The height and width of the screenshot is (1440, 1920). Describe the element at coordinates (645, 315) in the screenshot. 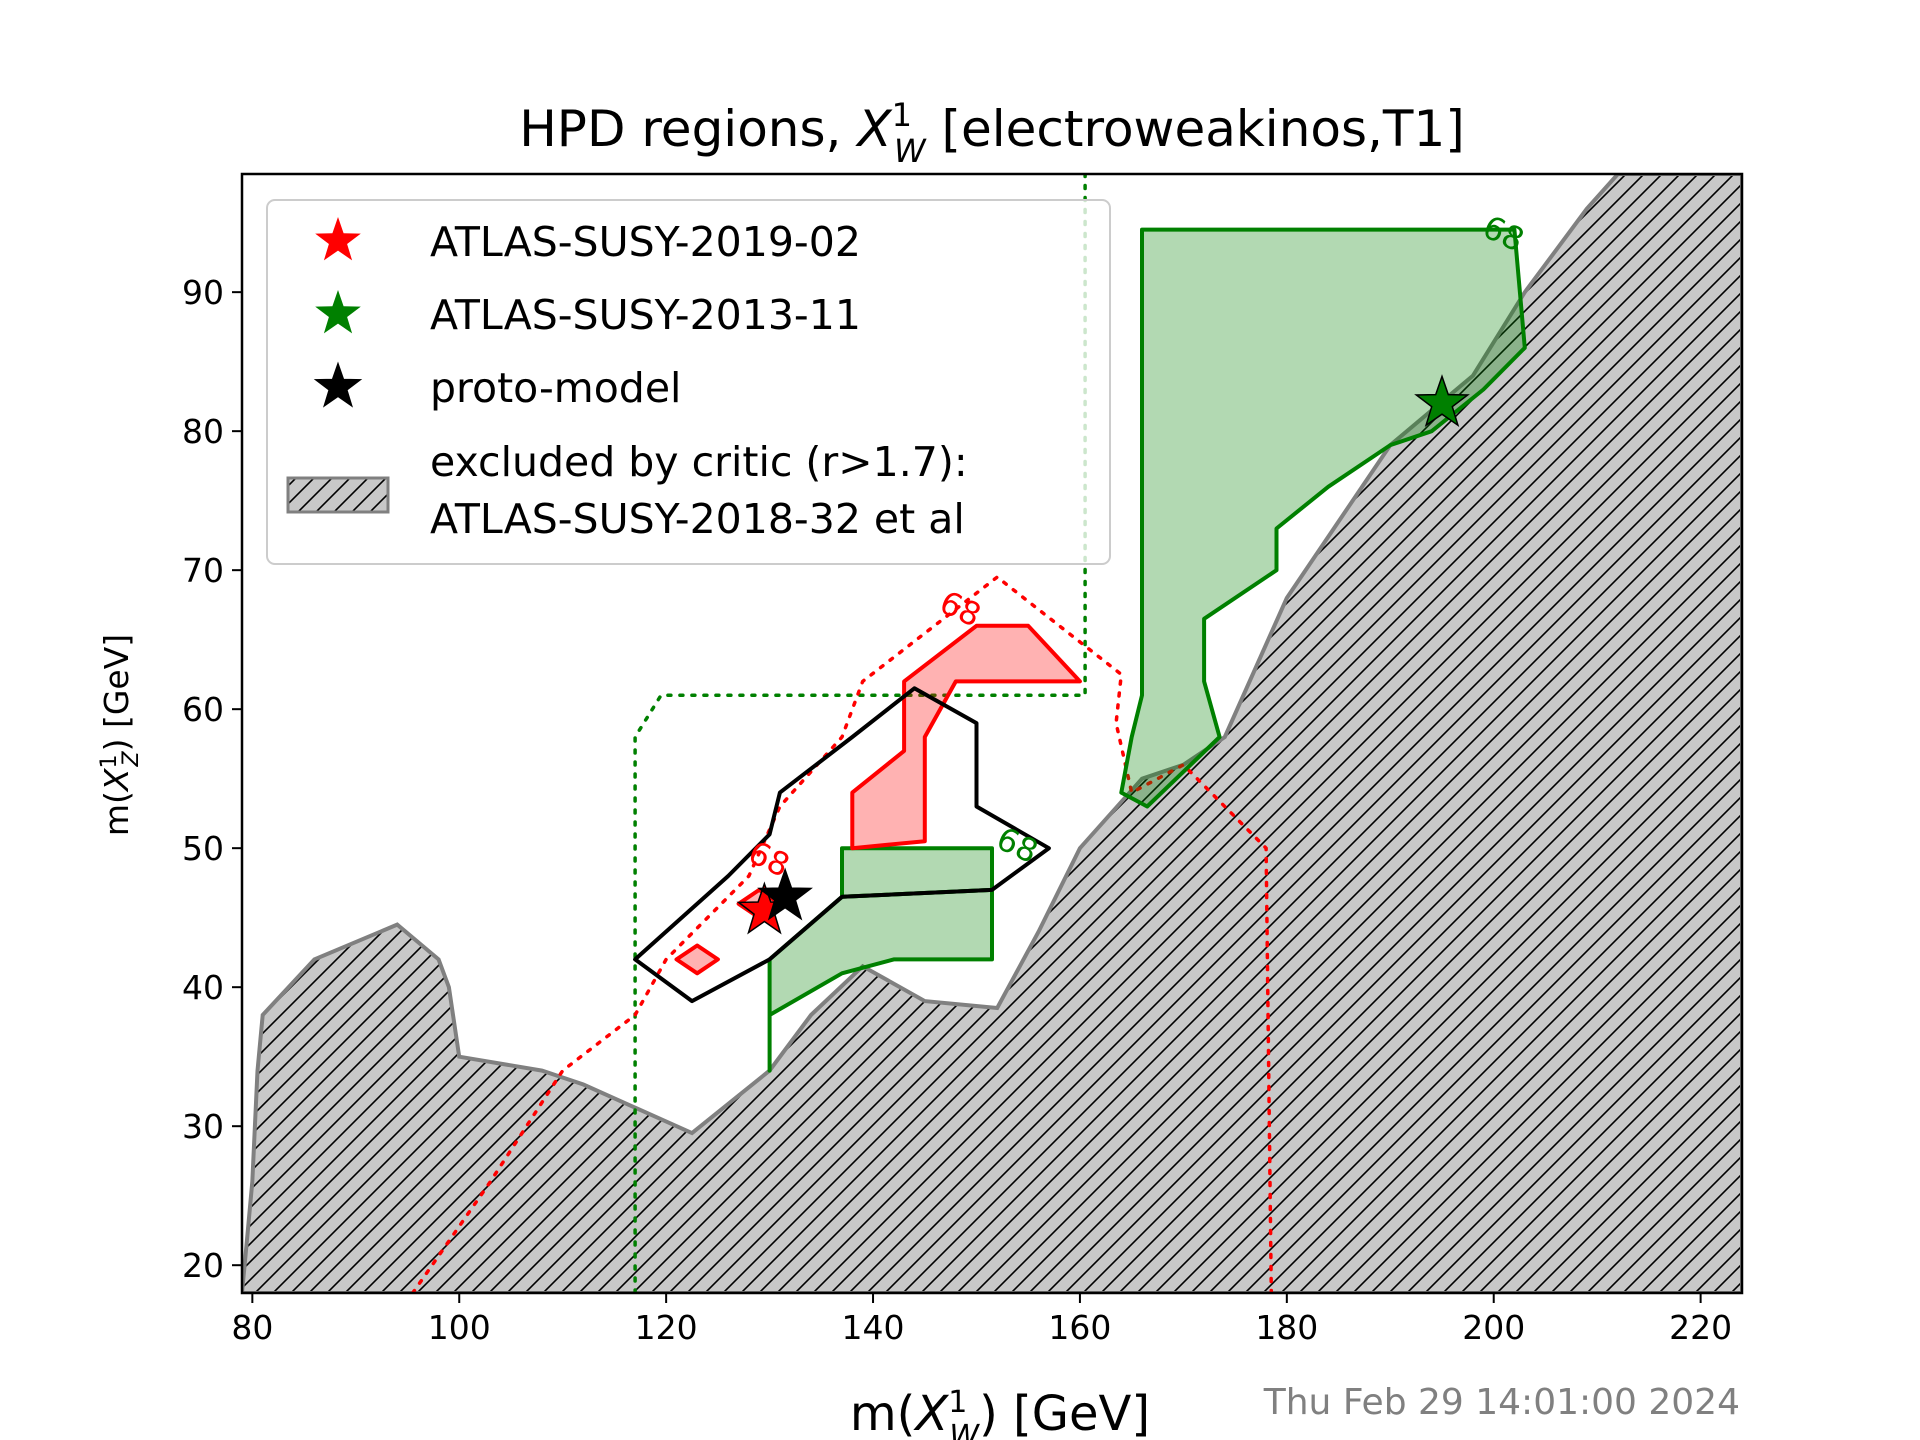

I see `legend-label: ATLAS-SUSY-2013-11` at that location.